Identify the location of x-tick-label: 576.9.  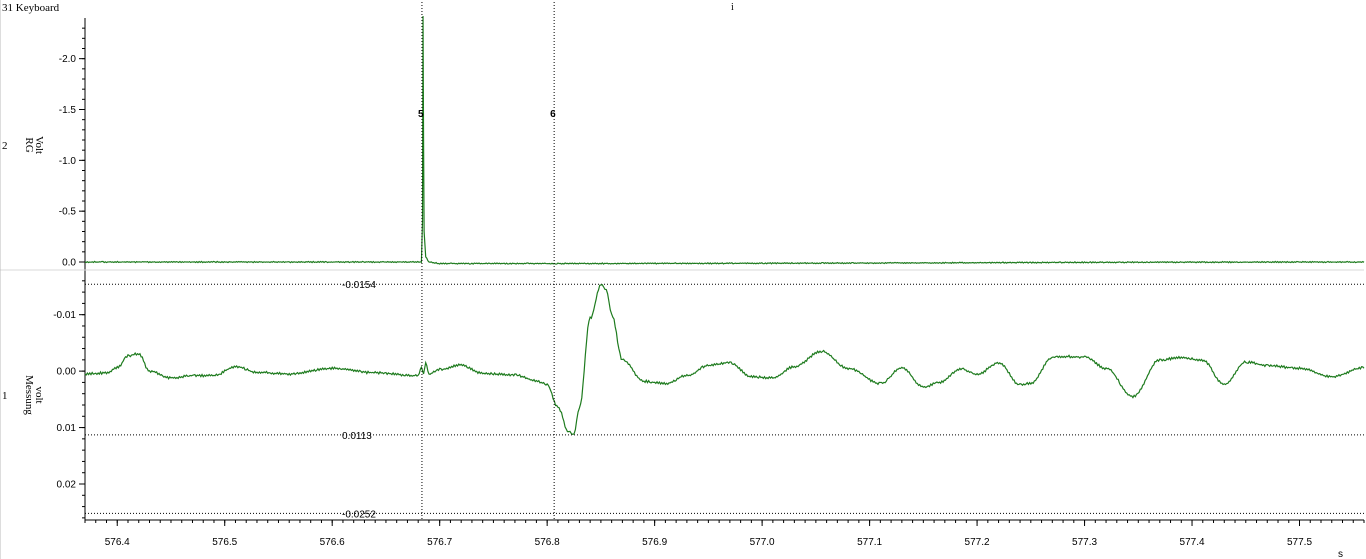
(654, 542).